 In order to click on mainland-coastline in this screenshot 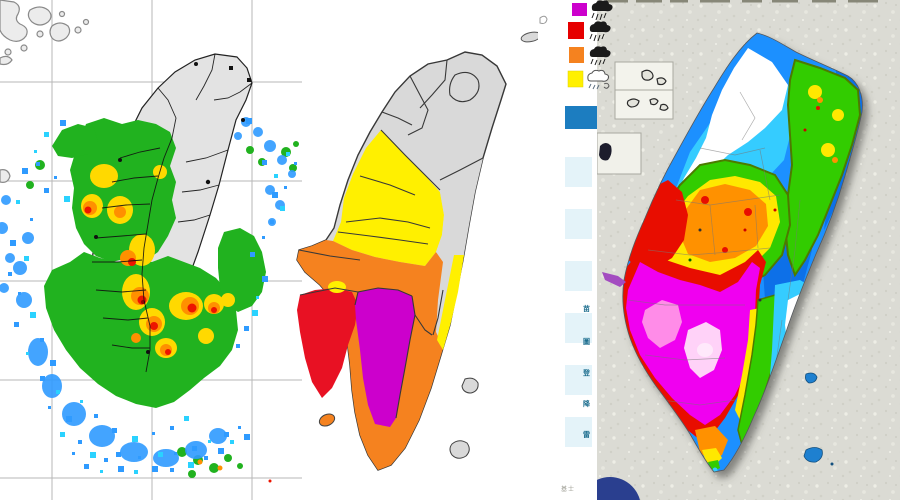, I will do `click(45, 91)`.